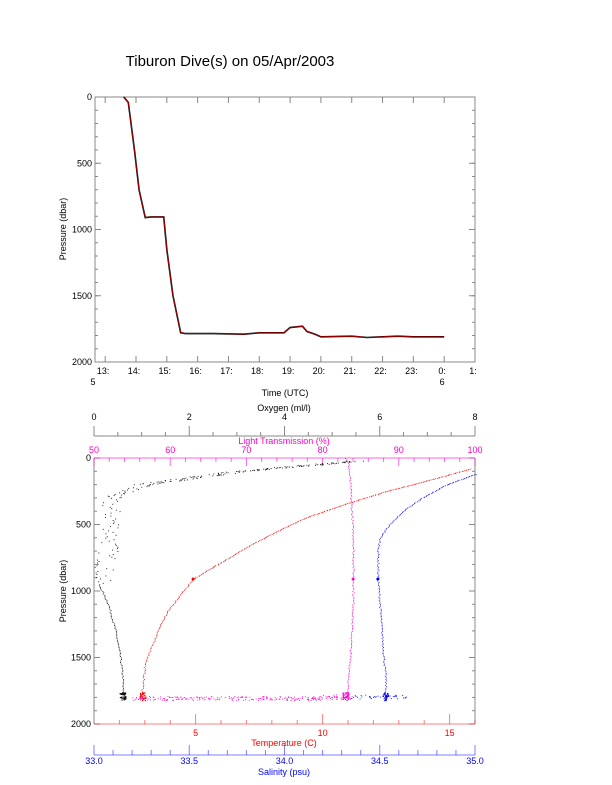  I want to click on series-salinity-bottom-transect, so click(379, 697).